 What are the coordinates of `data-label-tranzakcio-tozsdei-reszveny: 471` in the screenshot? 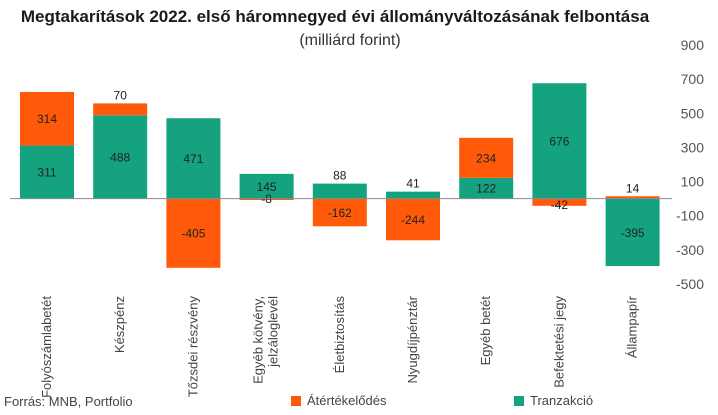 It's located at (193, 159).